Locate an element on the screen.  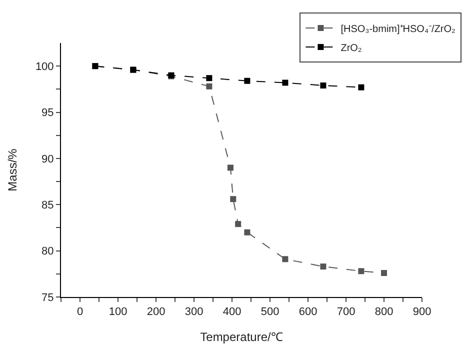
y-tick-label: 95 is located at coordinates (48, 113).